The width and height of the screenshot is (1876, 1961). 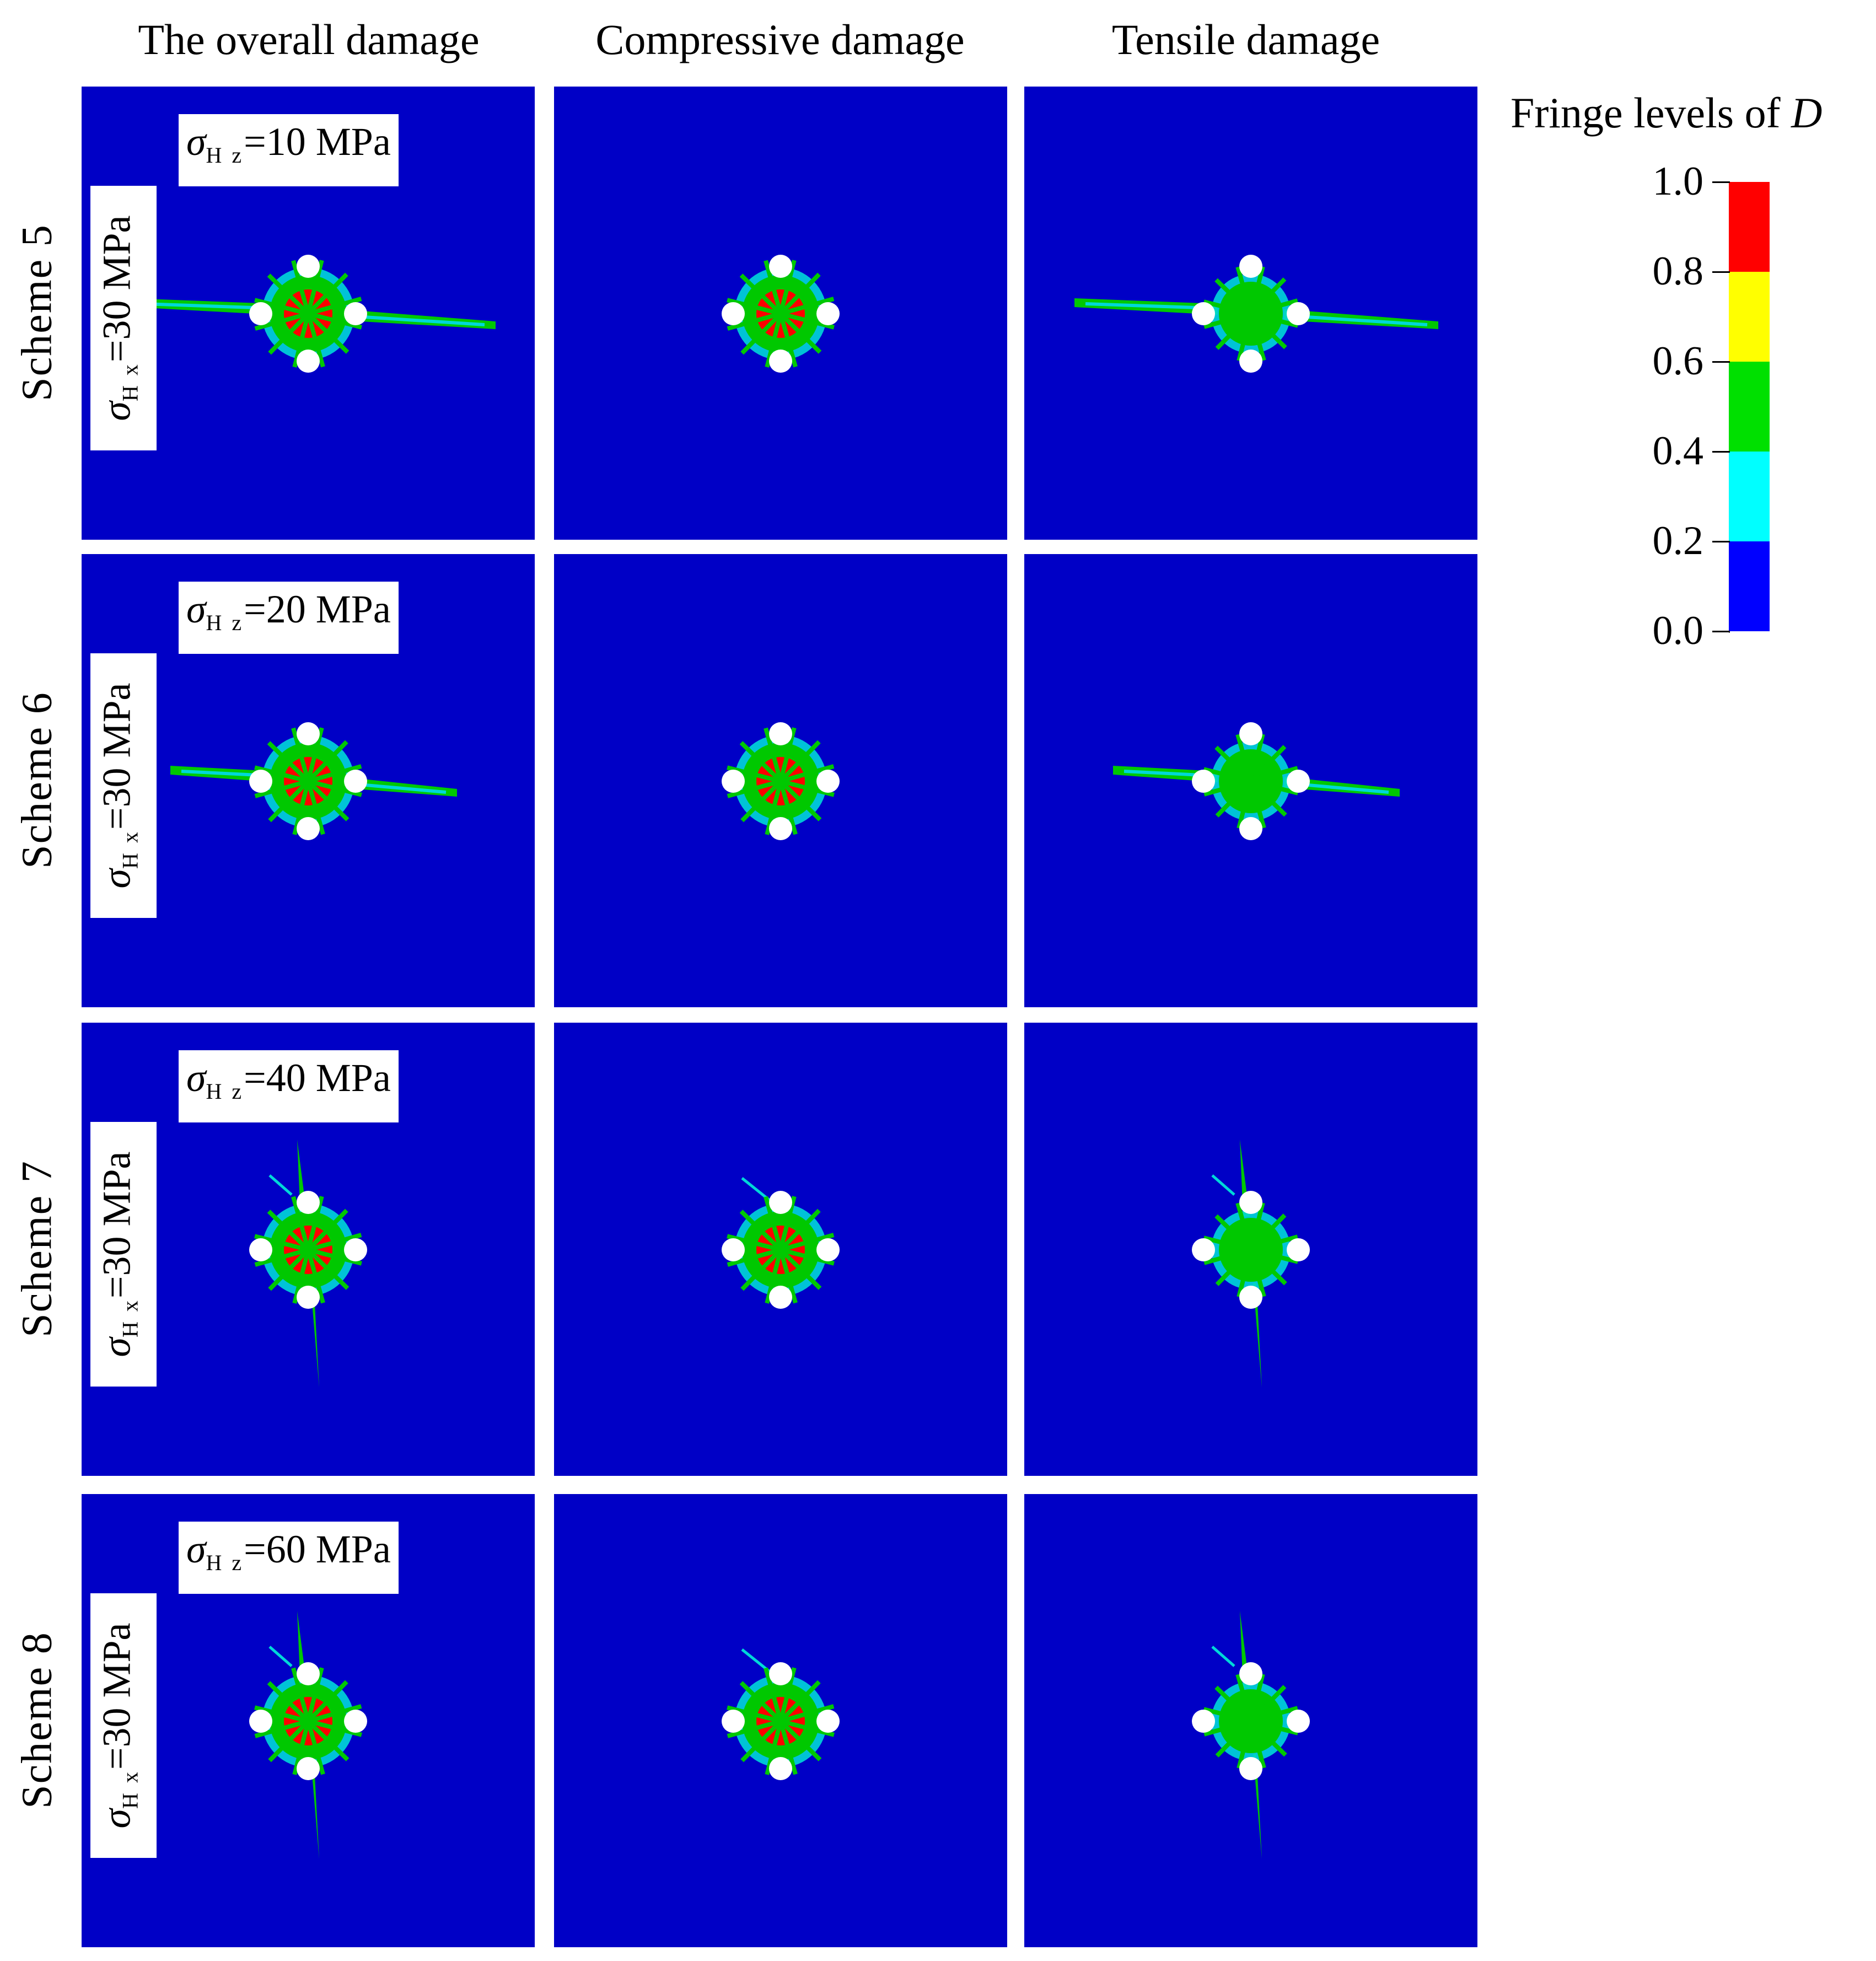 What do you see at coordinates (1245, 39) in the screenshot?
I see `column-header-tensile: Tensile damage` at bounding box center [1245, 39].